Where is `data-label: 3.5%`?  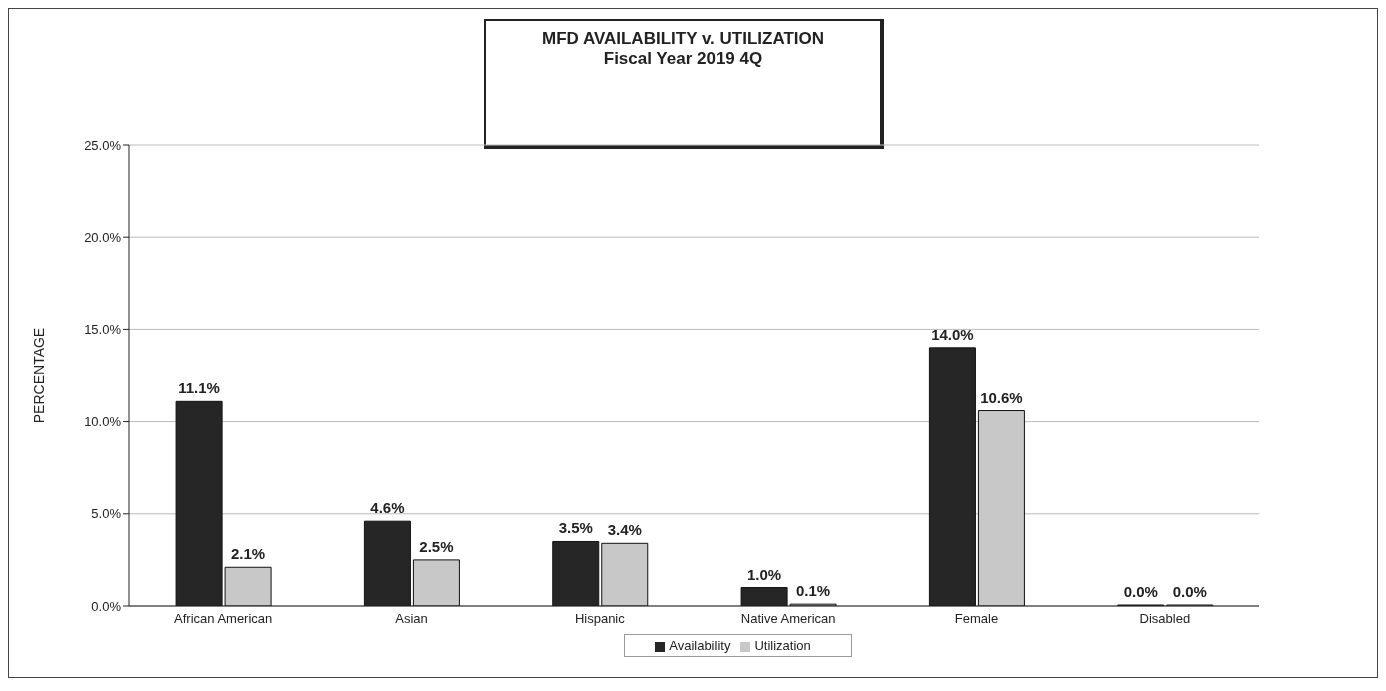
data-label: 3.5% is located at coordinates (575, 528).